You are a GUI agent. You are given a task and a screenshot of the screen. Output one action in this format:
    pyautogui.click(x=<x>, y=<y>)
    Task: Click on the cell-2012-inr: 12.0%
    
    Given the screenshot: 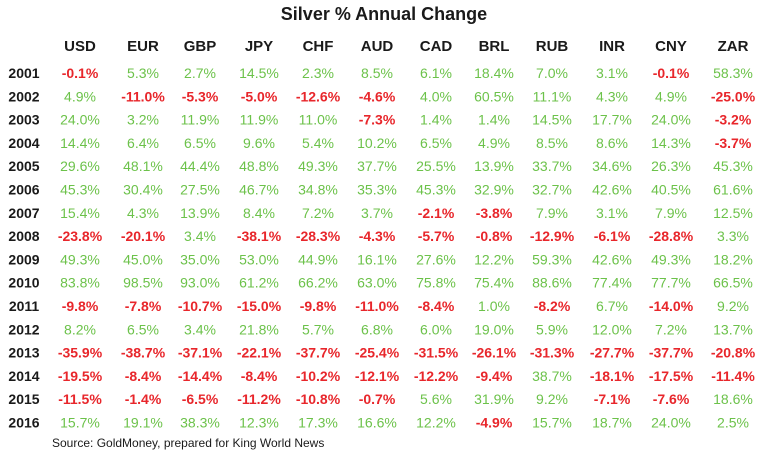 What is the action you would take?
    pyautogui.click(x=612, y=329)
    